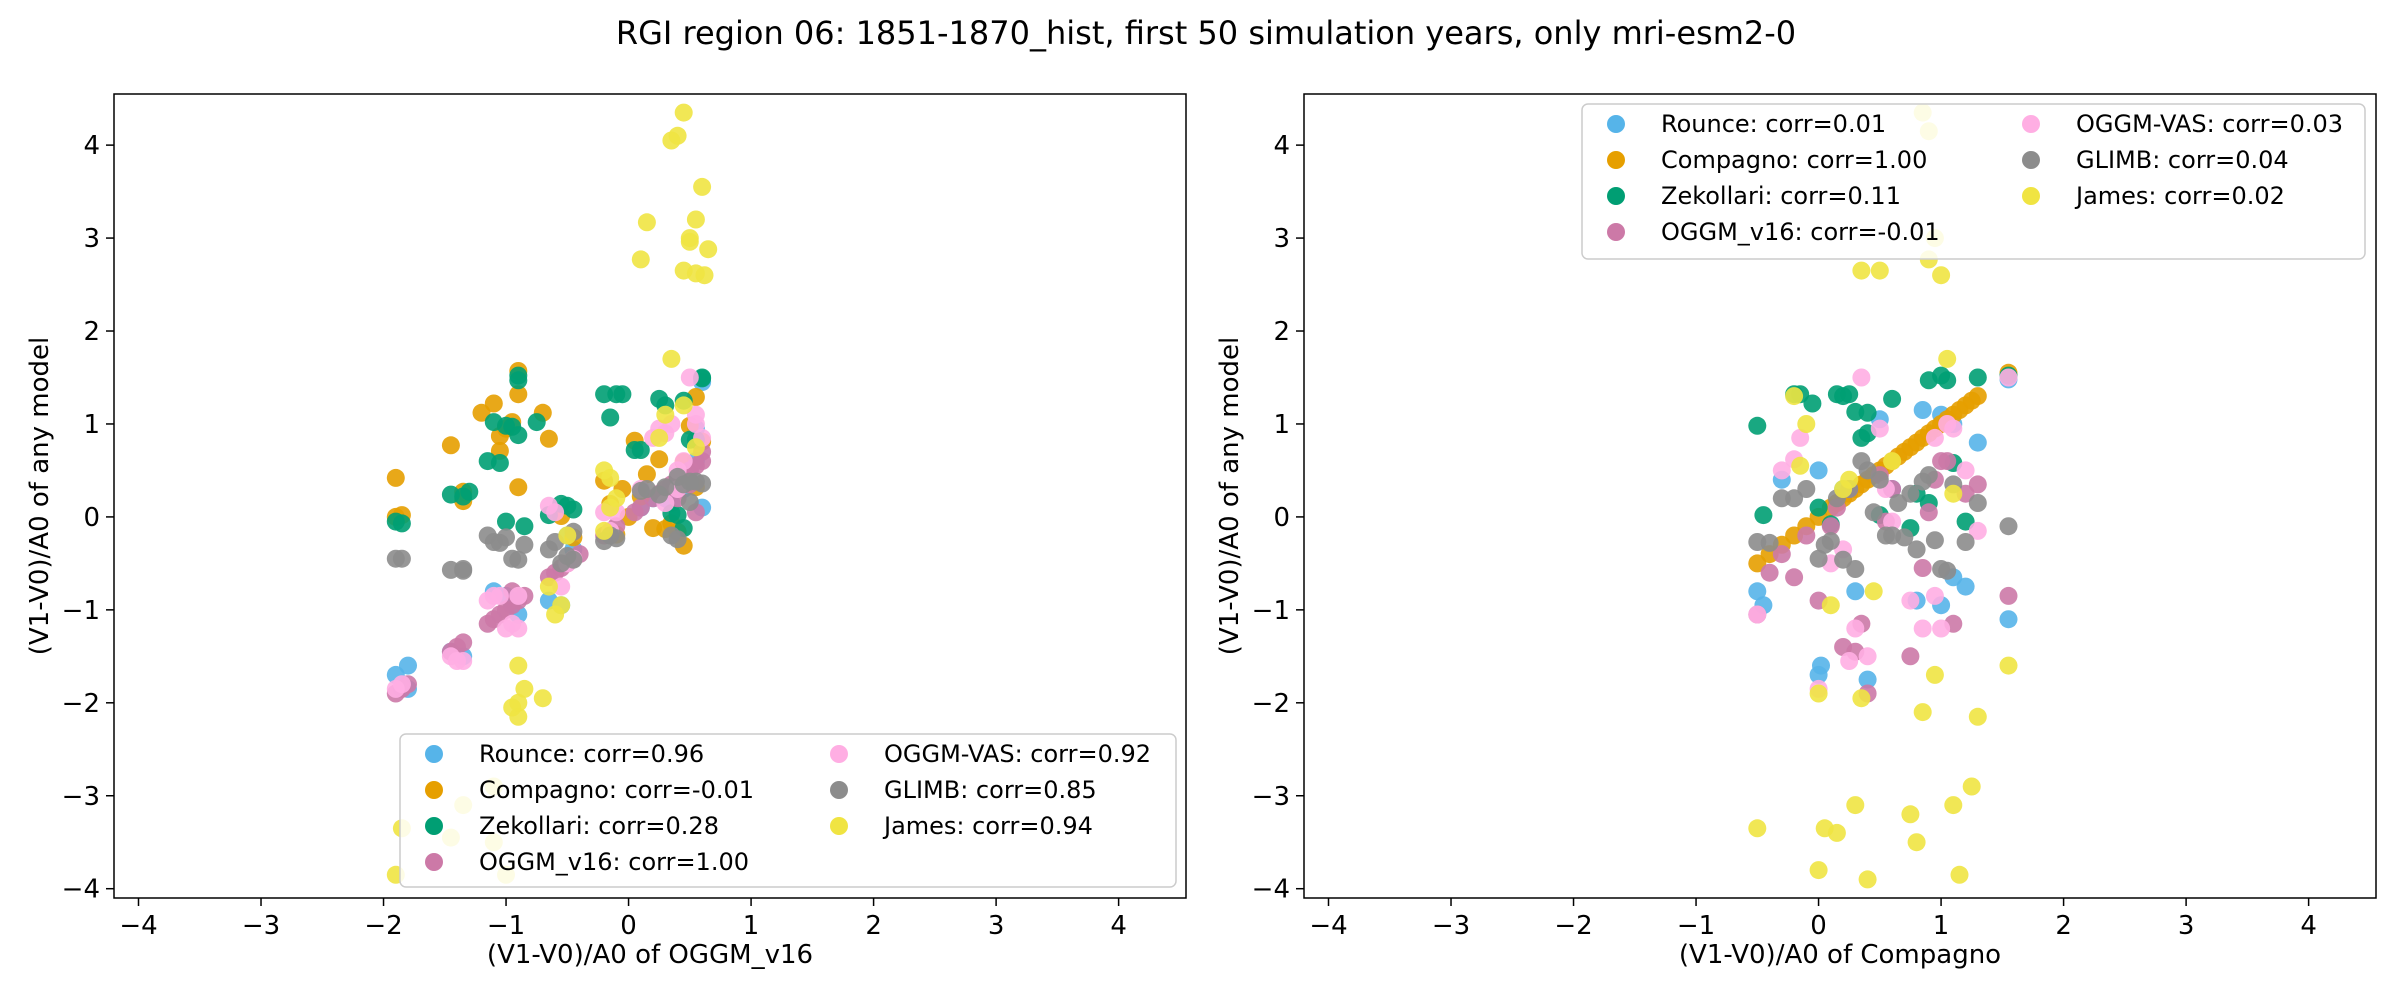  What do you see at coordinates (2031, 196) in the screenshot?
I see `legend-marker-james` at bounding box center [2031, 196].